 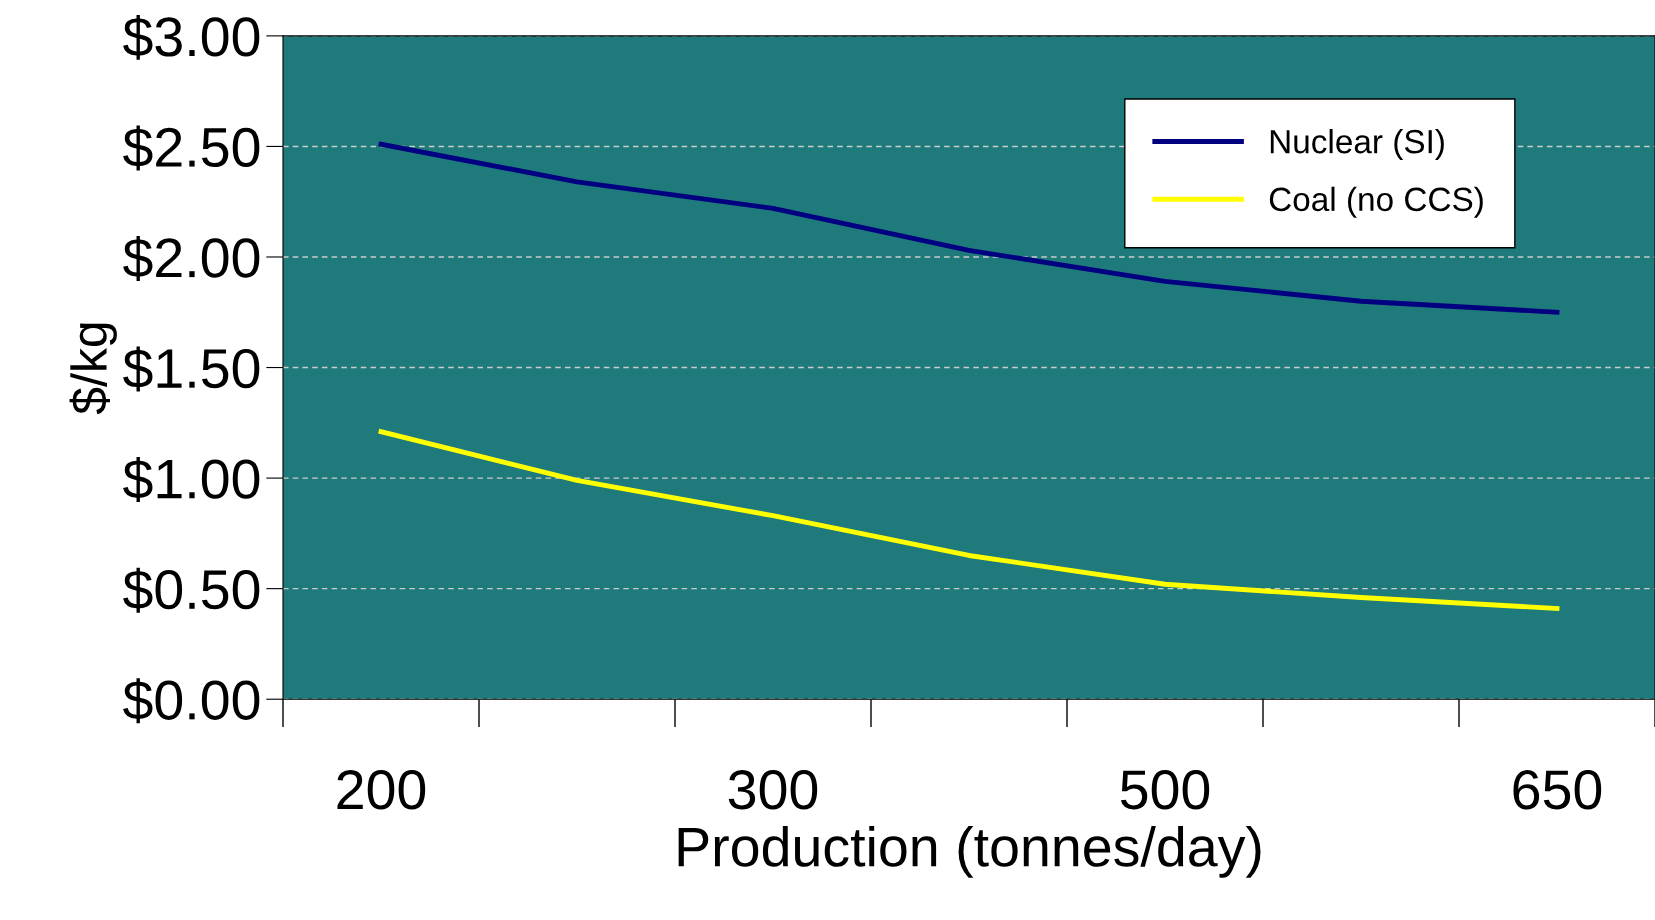 What do you see at coordinates (1557, 790) in the screenshot?
I see `x-tick-label: 650` at bounding box center [1557, 790].